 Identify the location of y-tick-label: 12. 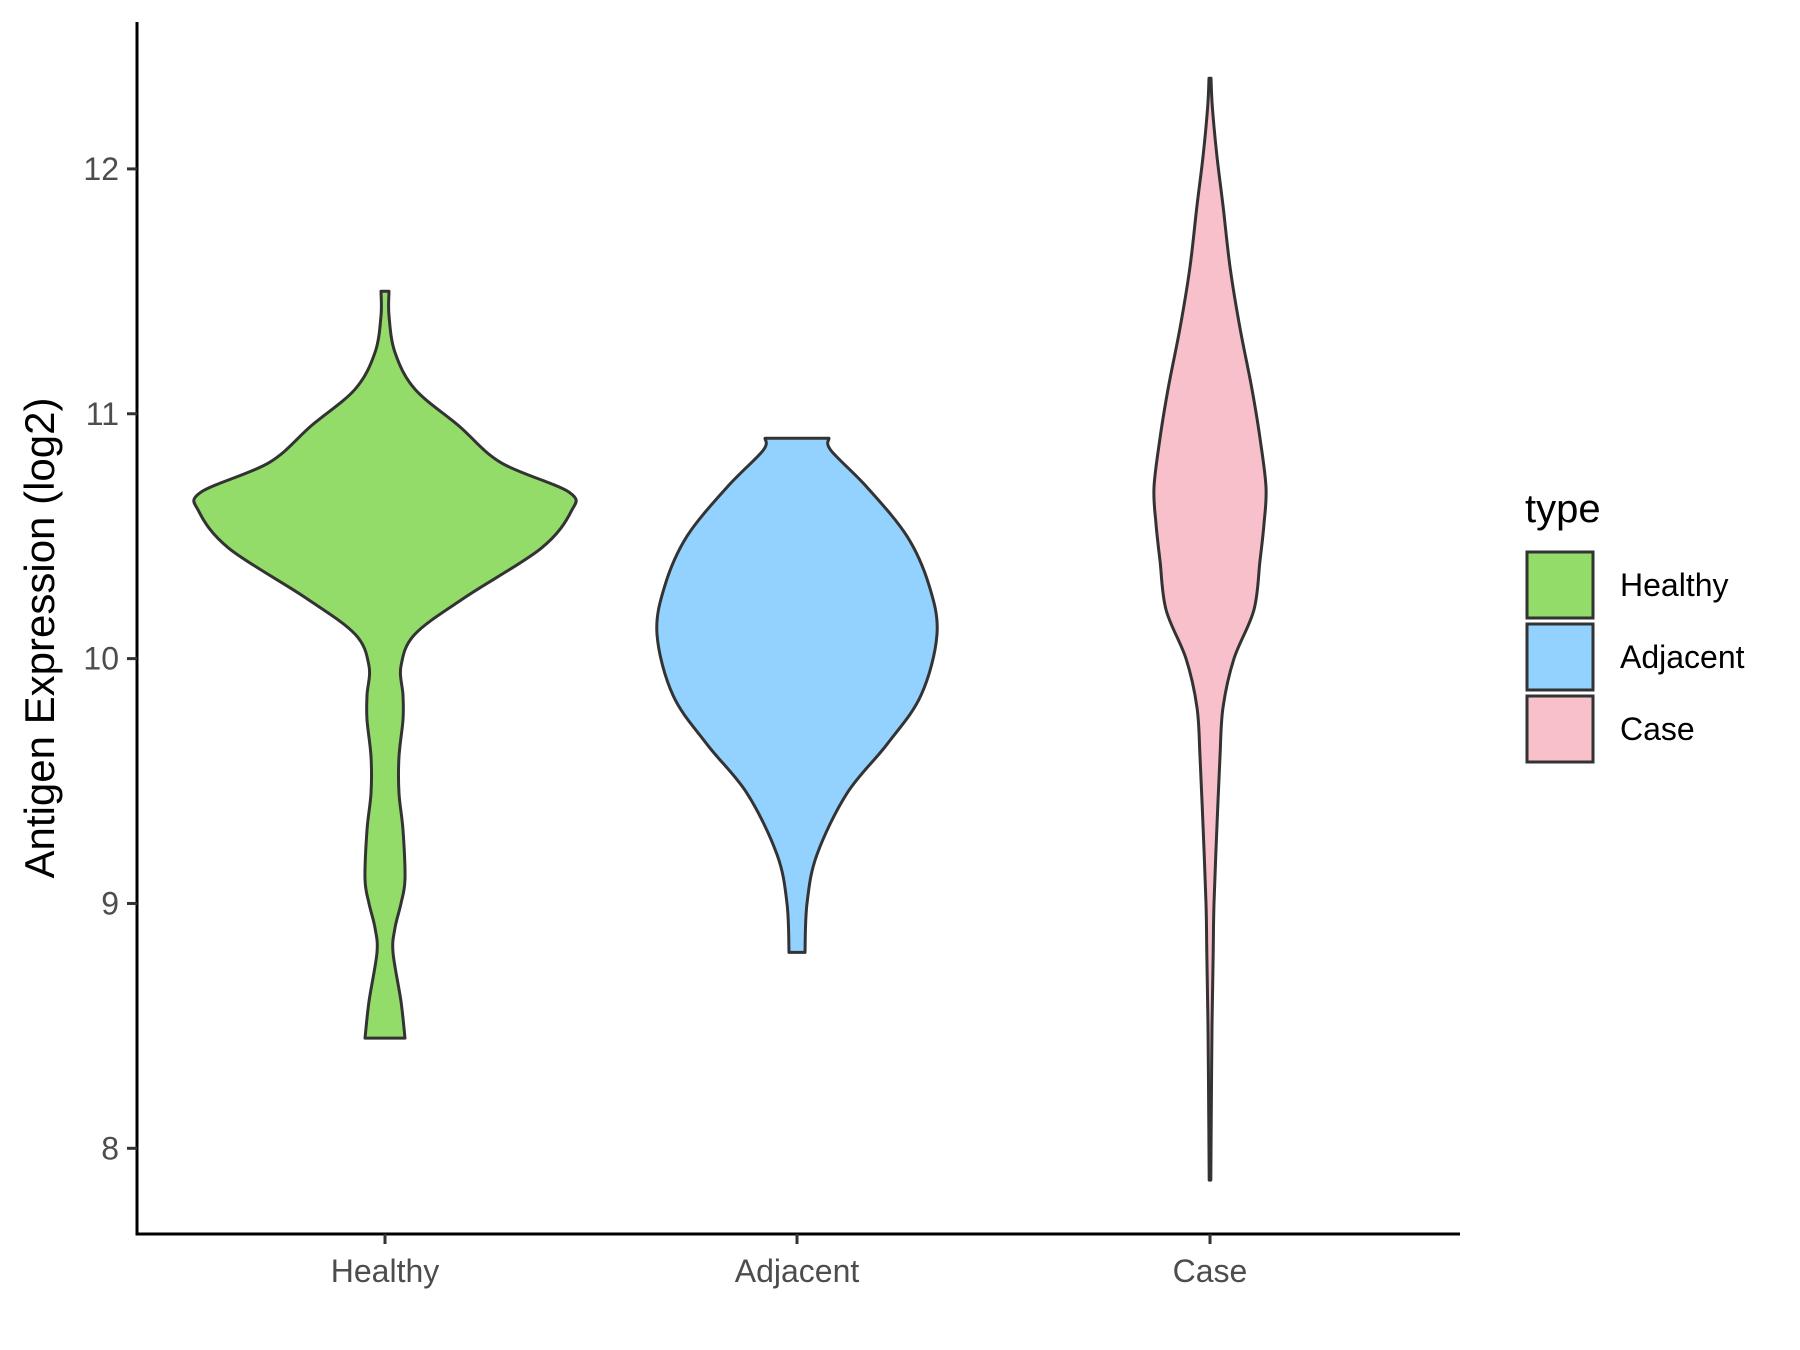
(101, 169).